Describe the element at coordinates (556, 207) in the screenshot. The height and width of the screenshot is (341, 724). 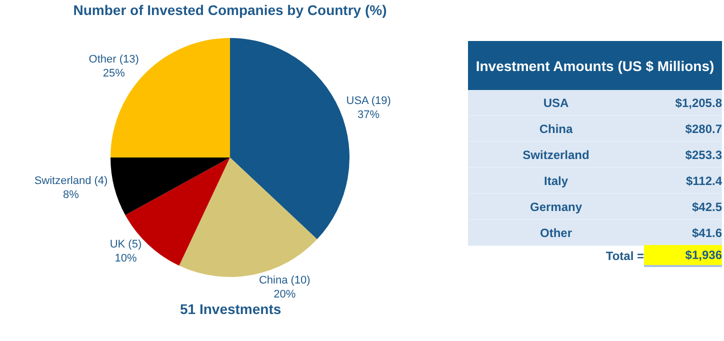
I see `category-label: Germany` at that location.